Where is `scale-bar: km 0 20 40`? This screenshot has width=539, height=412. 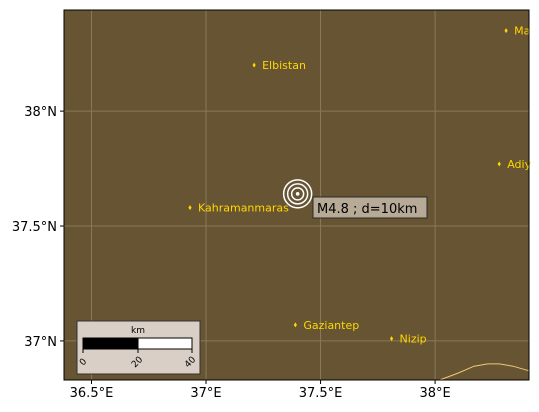 scale-bar: km 0 20 40 is located at coordinates (138, 347).